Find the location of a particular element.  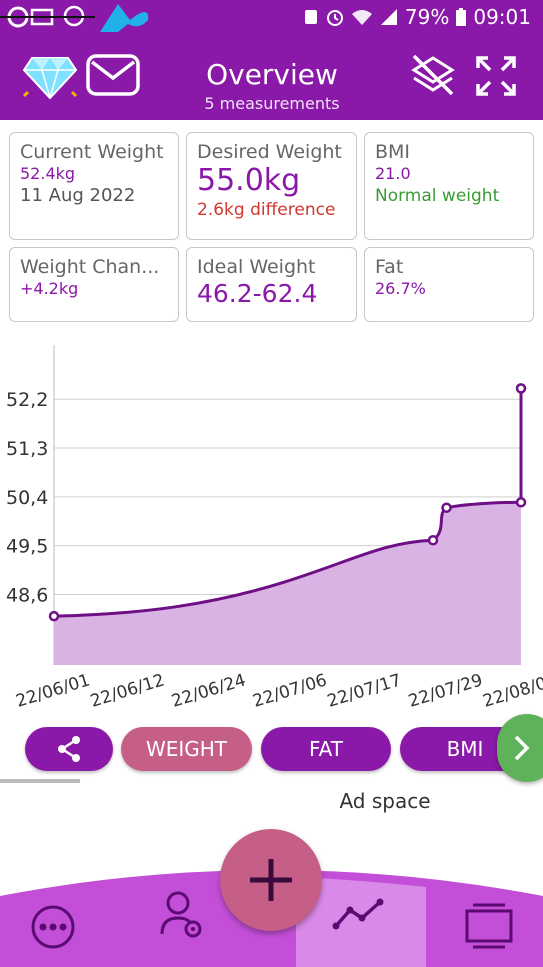

x-tick-label: 22/06/24 is located at coordinates (208, 690).